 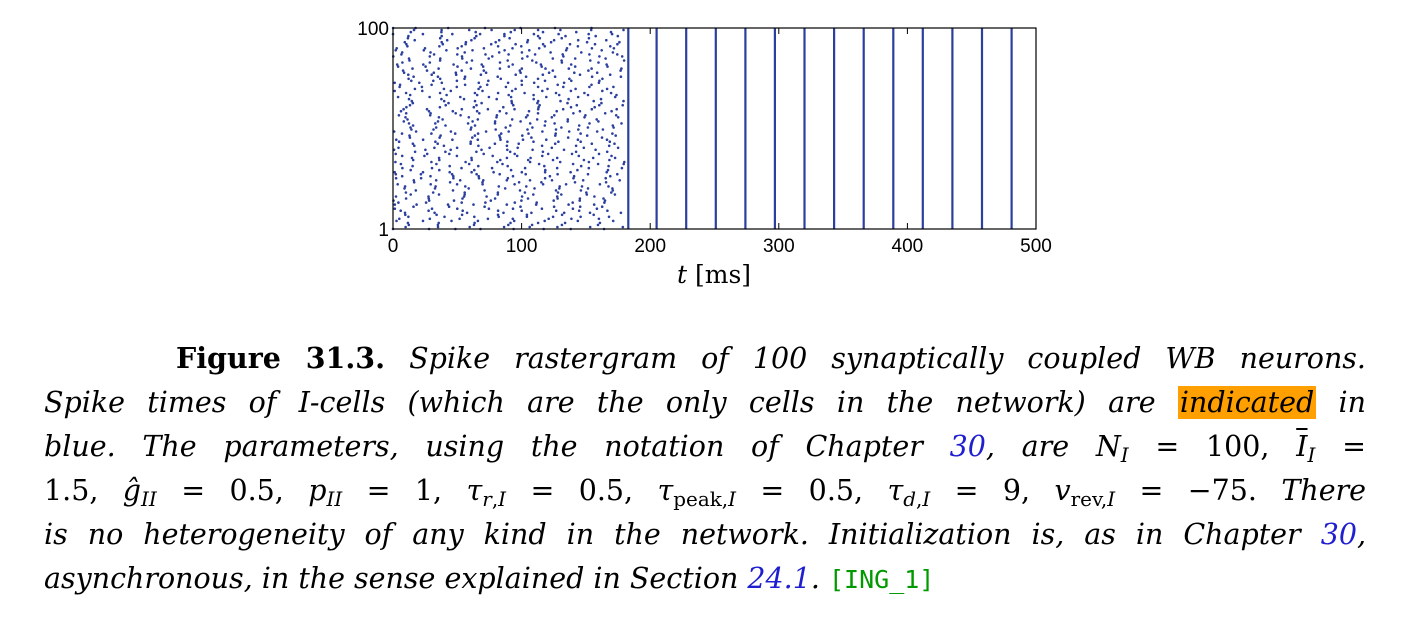 What do you see at coordinates (1361, 534) in the screenshot?
I see `caption-text-5c: ,` at bounding box center [1361, 534].